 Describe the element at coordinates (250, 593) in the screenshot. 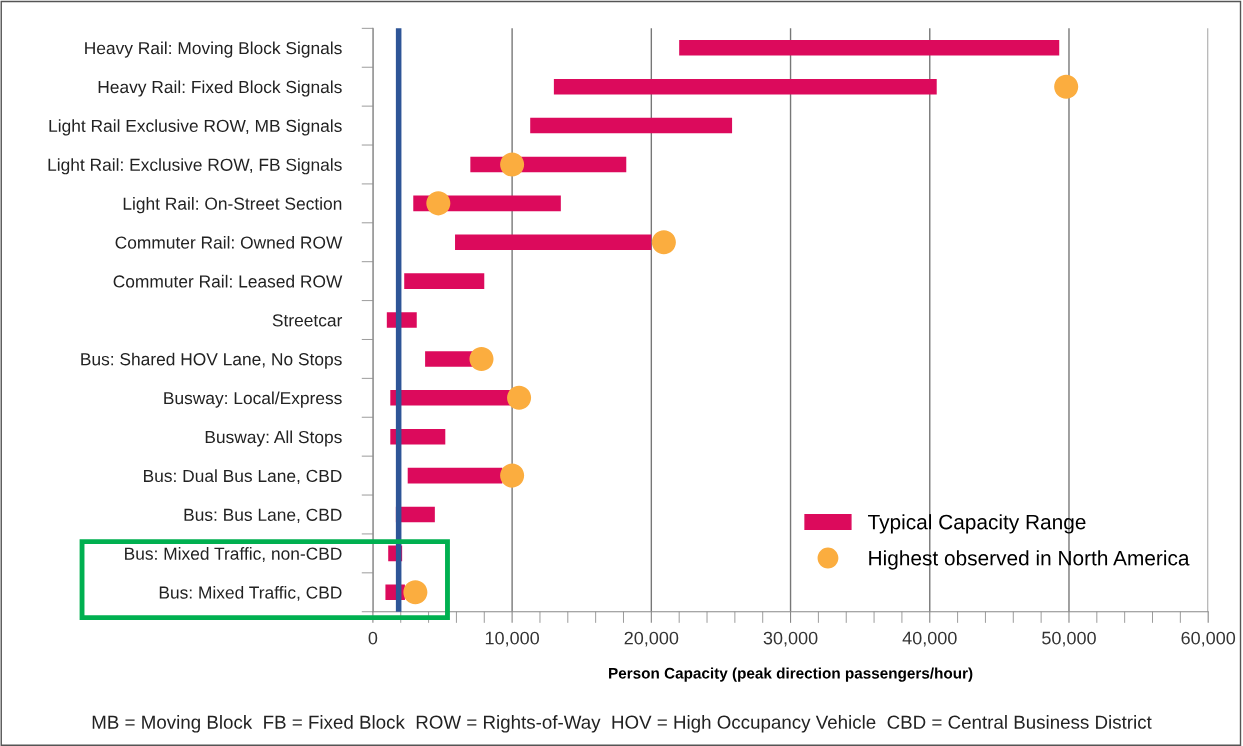

I see `y-tick-label: Bus: Mixed Traffic, CBD` at that location.